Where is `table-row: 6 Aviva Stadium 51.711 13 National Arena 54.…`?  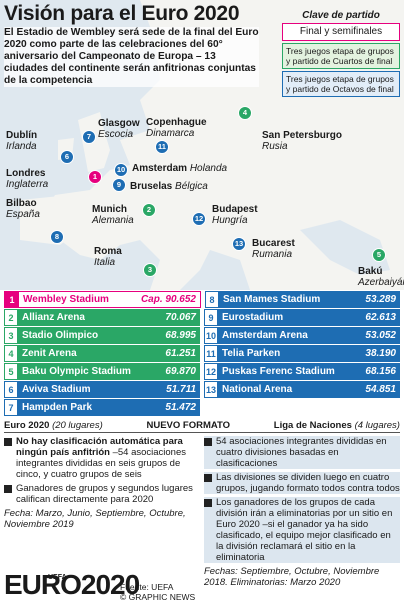
table-row: 6 Aviva Stadium 51.711 13 National Arena 54.… is located at coordinates (202, 389).